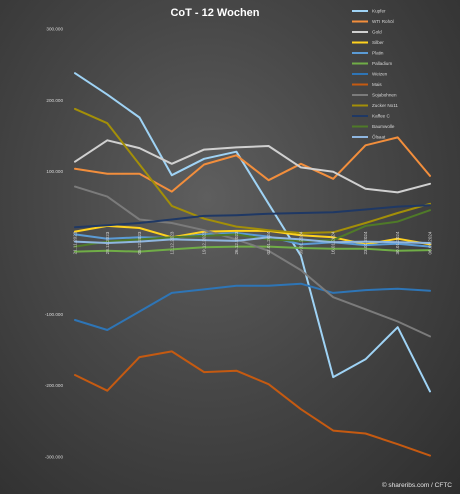 This screenshot has width=460, height=494. I want to click on legend-label: Gold, so click(377, 32).